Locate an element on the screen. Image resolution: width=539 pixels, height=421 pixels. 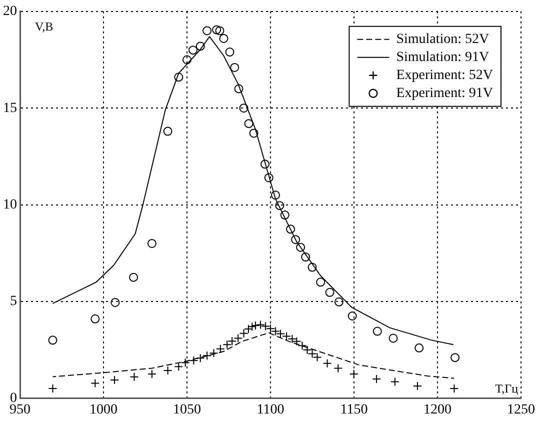
x-tick-label: 950 is located at coordinates (20, 410).